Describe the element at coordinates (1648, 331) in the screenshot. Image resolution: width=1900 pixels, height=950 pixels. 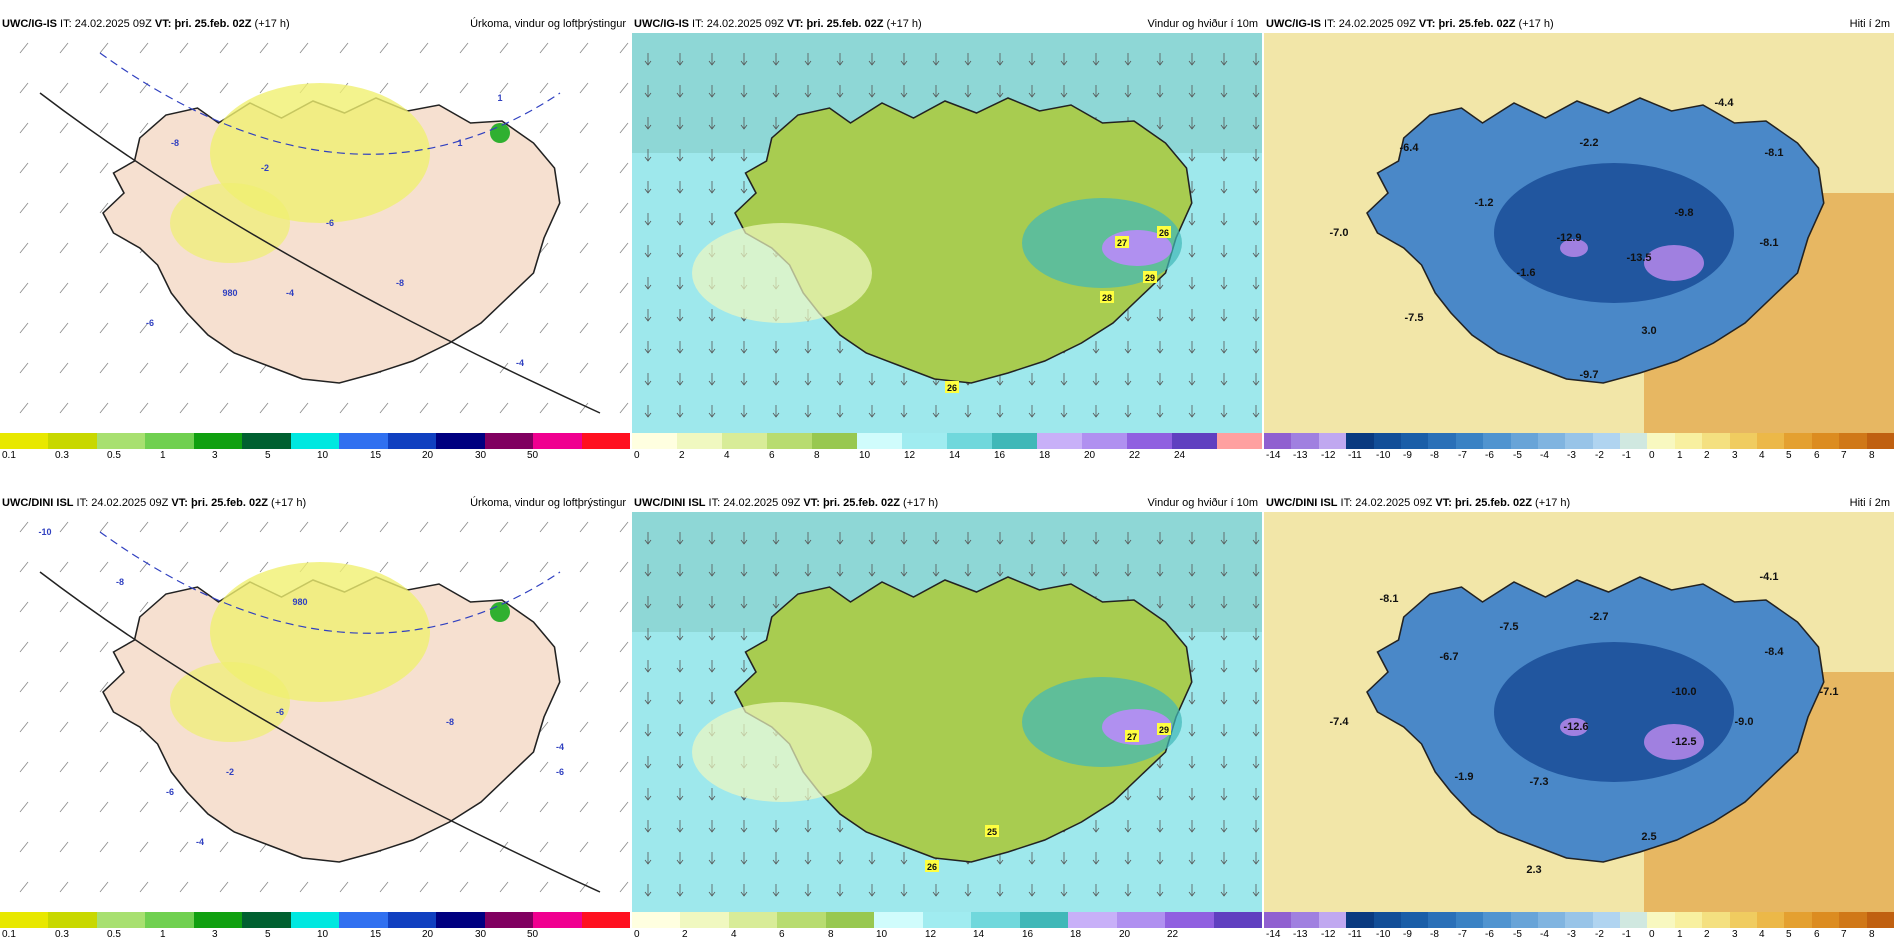
I see `temp-value: 3.0` at that location.